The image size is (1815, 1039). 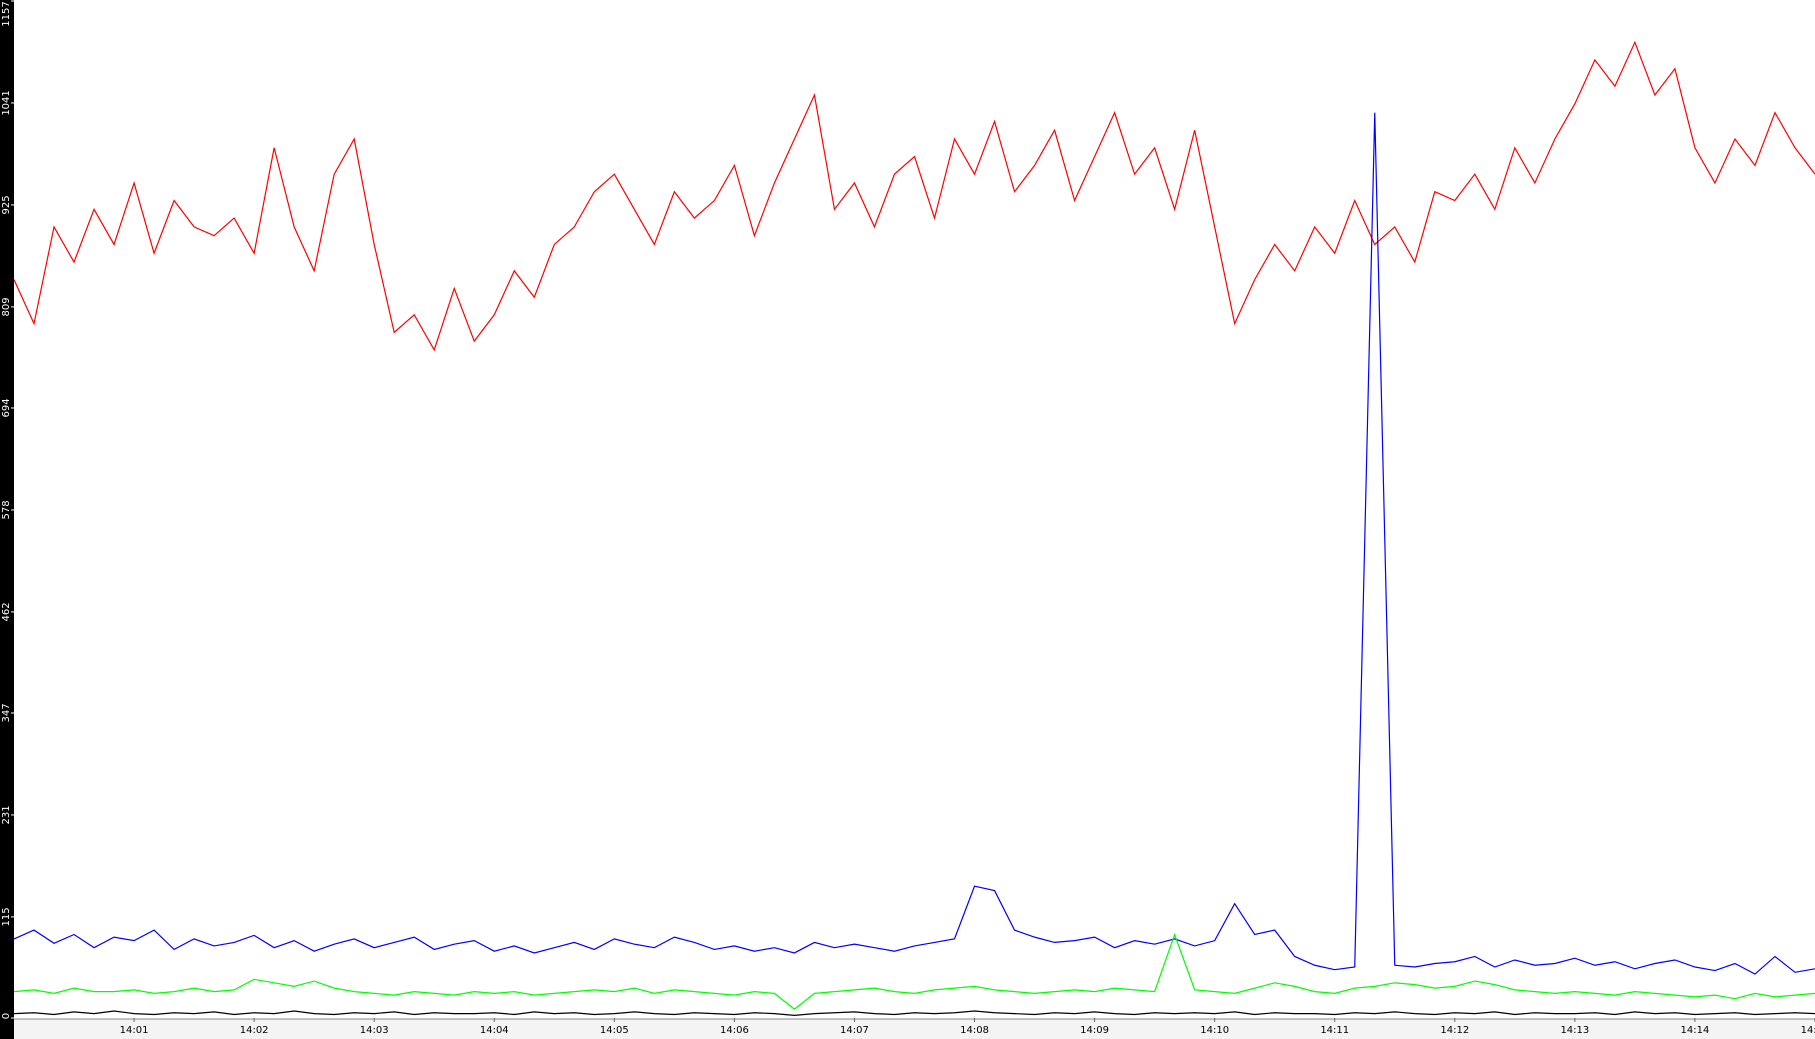 I want to click on y-tick-label: 1041, so click(x=6, y=102).